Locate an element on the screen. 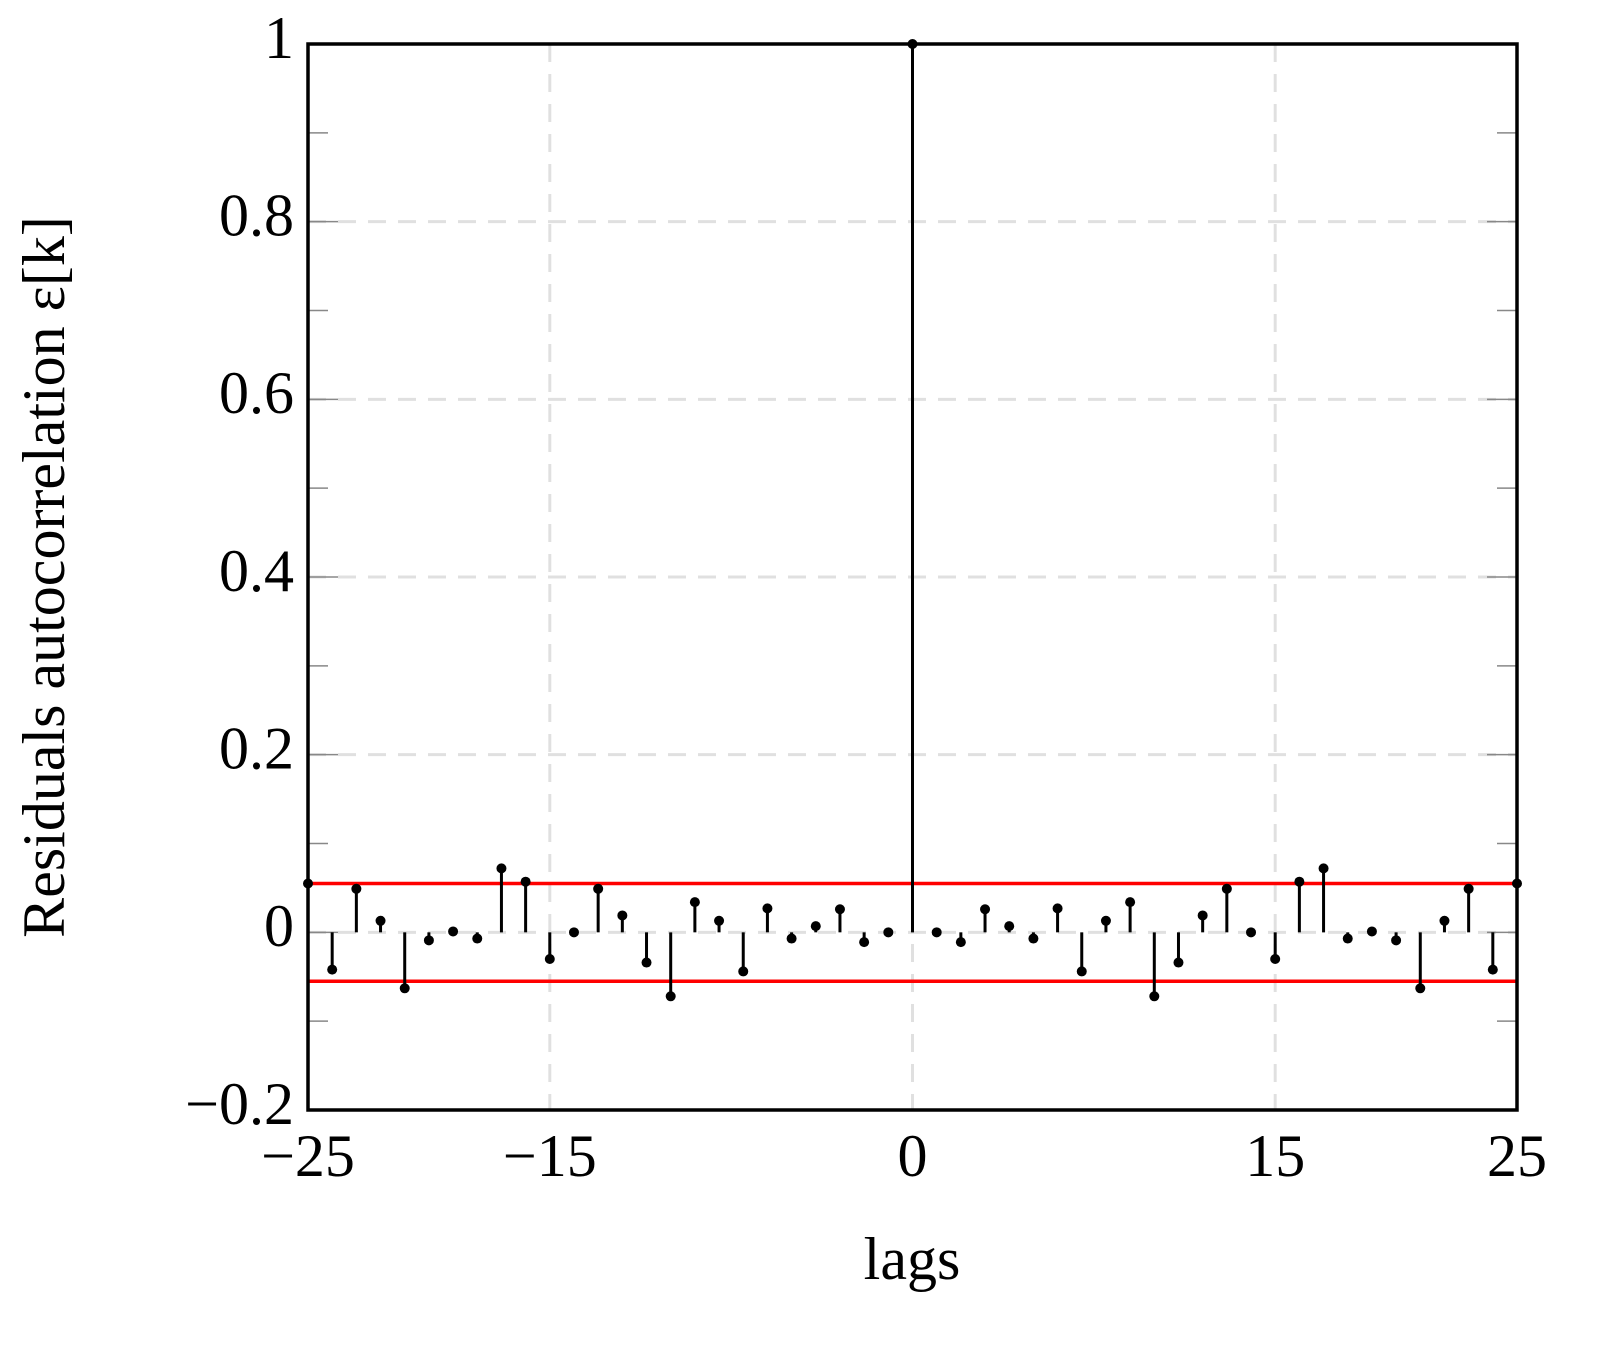 The height and width of the screenshot is (1345, 1599). y-tick-label: 0 is located at coordinates (279, 926).